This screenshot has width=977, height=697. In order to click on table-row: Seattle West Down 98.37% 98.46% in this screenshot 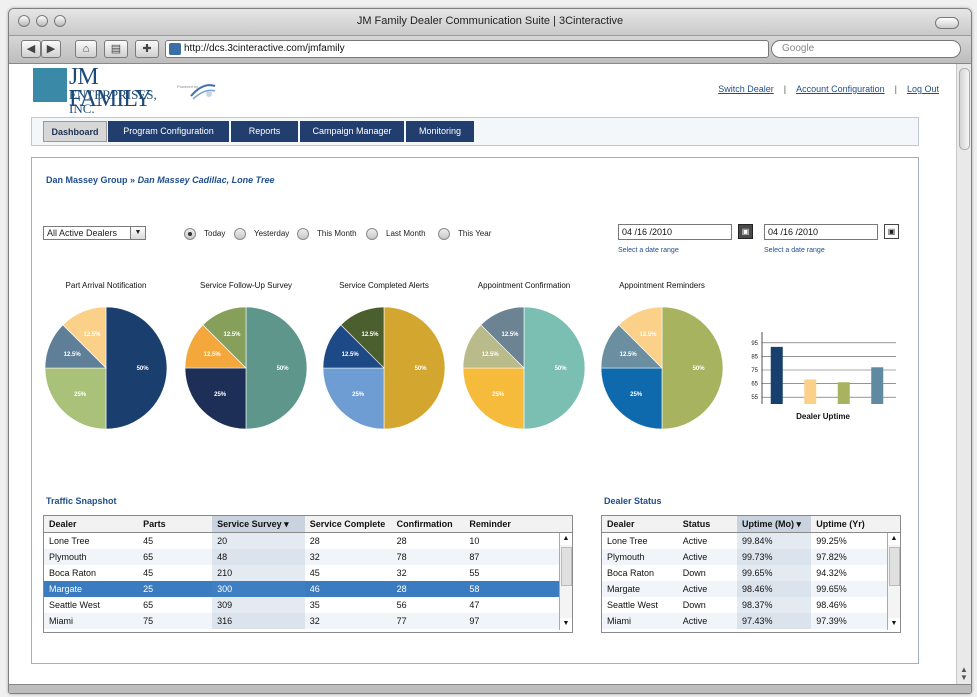, I will do `click(751, 605)`.